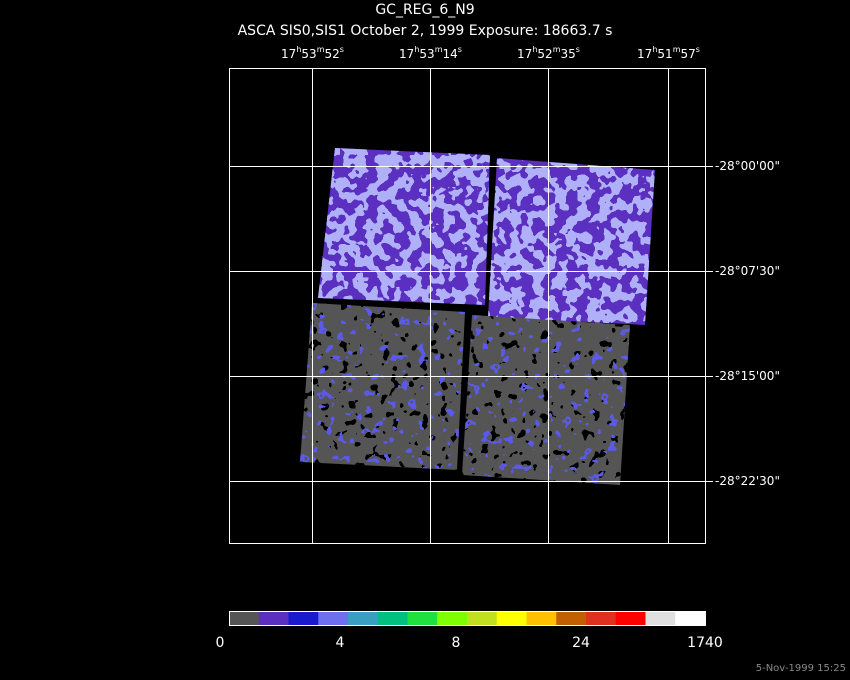  Describe the element at coordinates (747, 271) in the screenshot. I see `dec-label: -28°07'30"` at that location.